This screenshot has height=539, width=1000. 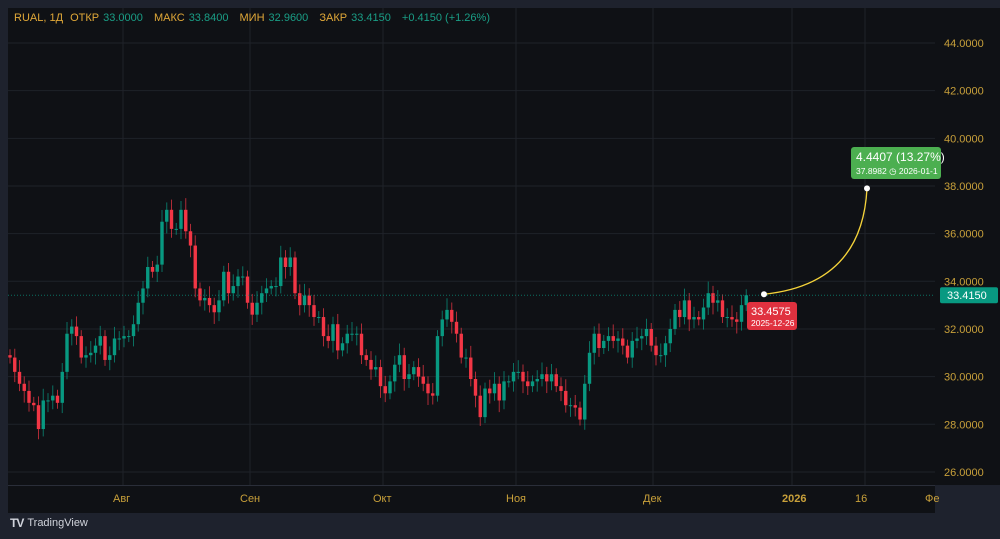 I want to click on symbol-label: RUAL, 1Д, so click(x=39, y=18).